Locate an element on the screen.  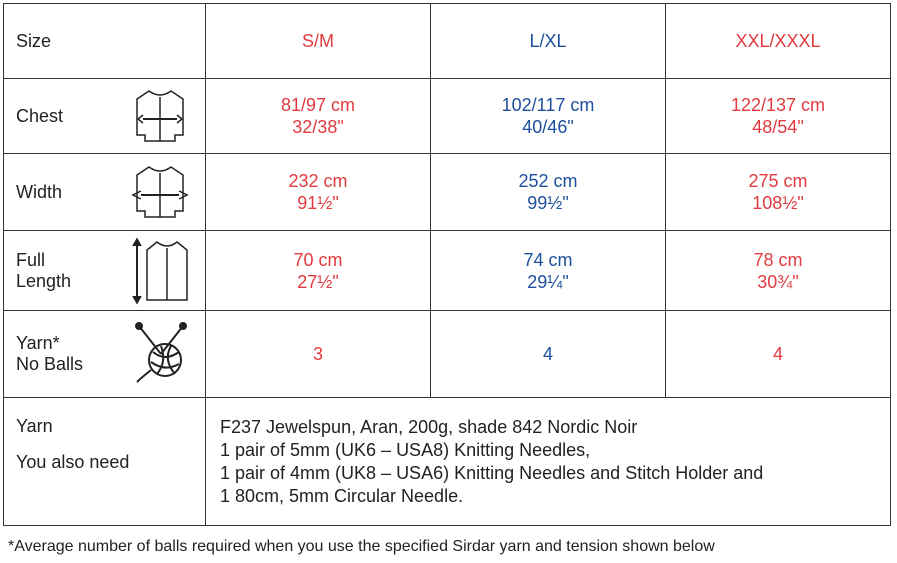
cell-line: 48/54" is located at coordinates (778, 127).